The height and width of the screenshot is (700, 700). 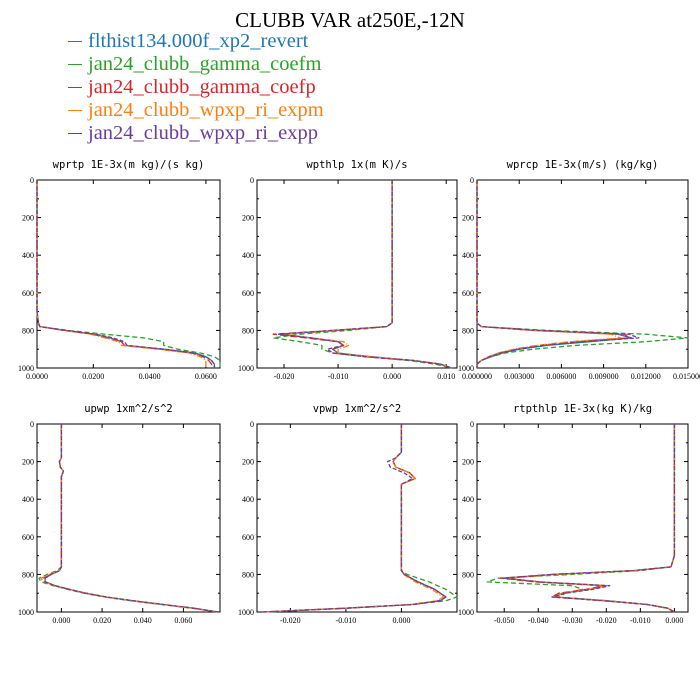 What do you see at coordinates (686, 376) in the screenshot?
I see `x-tick-label: 0.015000` at bounding box center [686, 376].